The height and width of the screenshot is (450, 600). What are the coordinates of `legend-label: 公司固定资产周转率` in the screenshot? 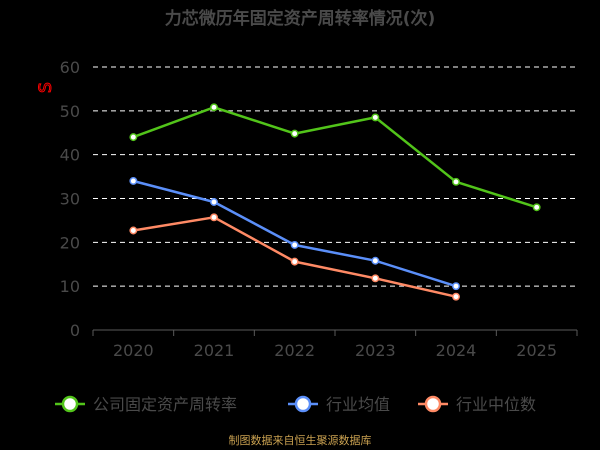 It's located at (165, 404).